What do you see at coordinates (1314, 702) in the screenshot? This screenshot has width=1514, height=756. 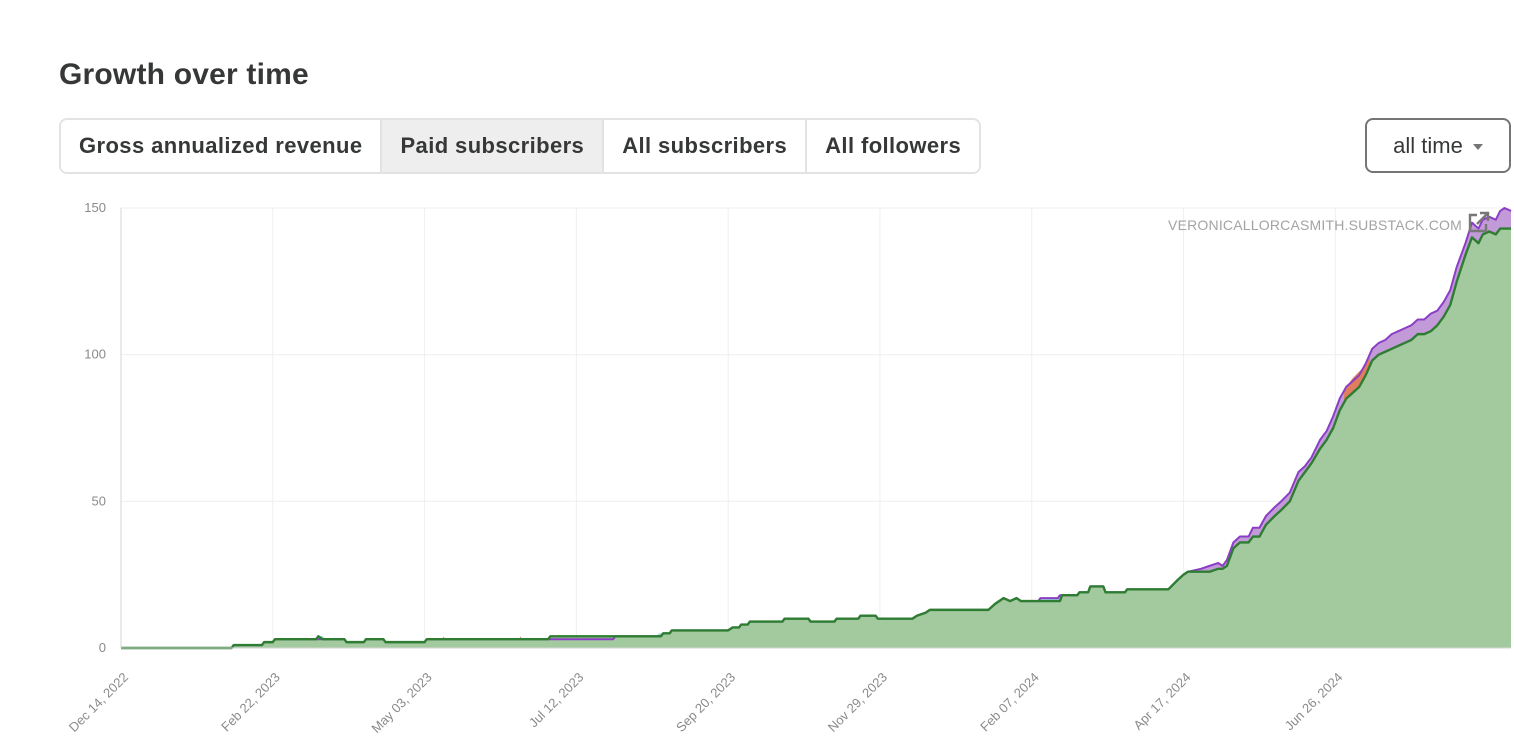 I see `x-tick-label: Jun 26, 2024` at bounding box center [1314, 702].